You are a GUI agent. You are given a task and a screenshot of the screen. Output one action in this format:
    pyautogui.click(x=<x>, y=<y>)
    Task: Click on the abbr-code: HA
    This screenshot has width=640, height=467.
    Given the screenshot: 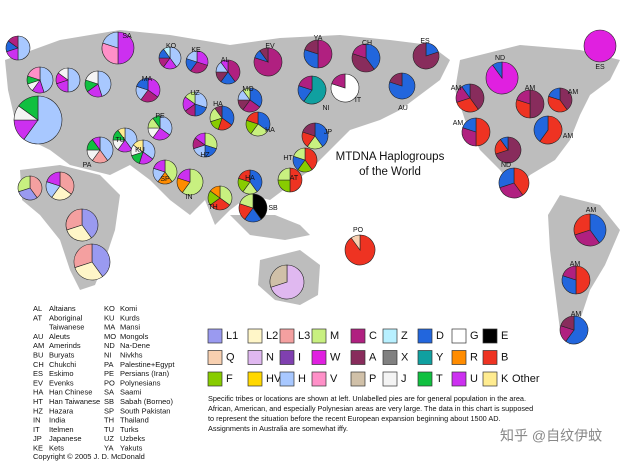 What is the action you would take?
    pyautogui.click(x=38, y=392)
    